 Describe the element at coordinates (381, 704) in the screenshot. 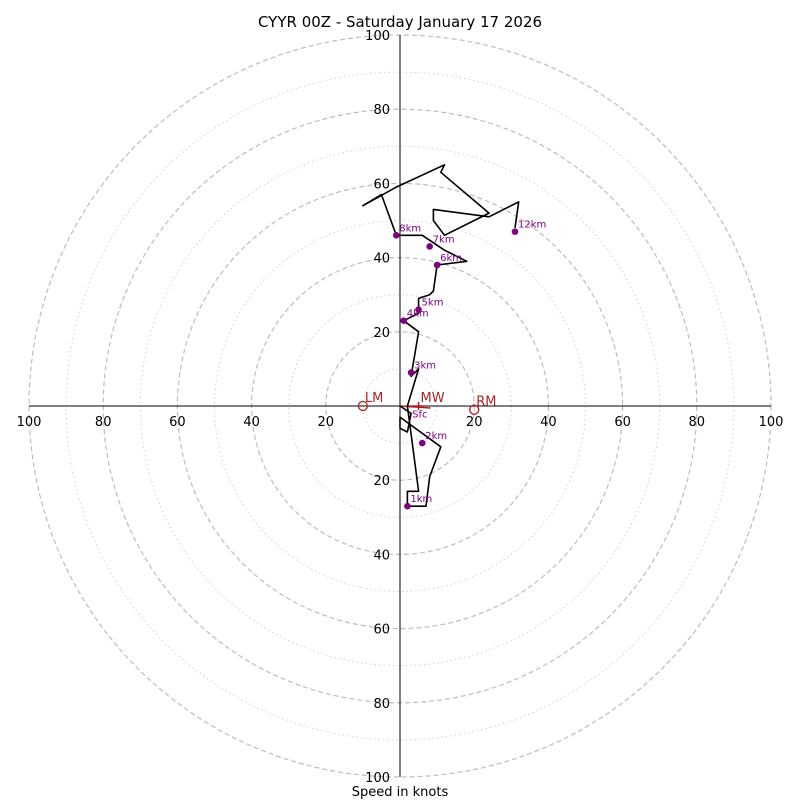

I see `tick-bottom-80: 80` at that location.